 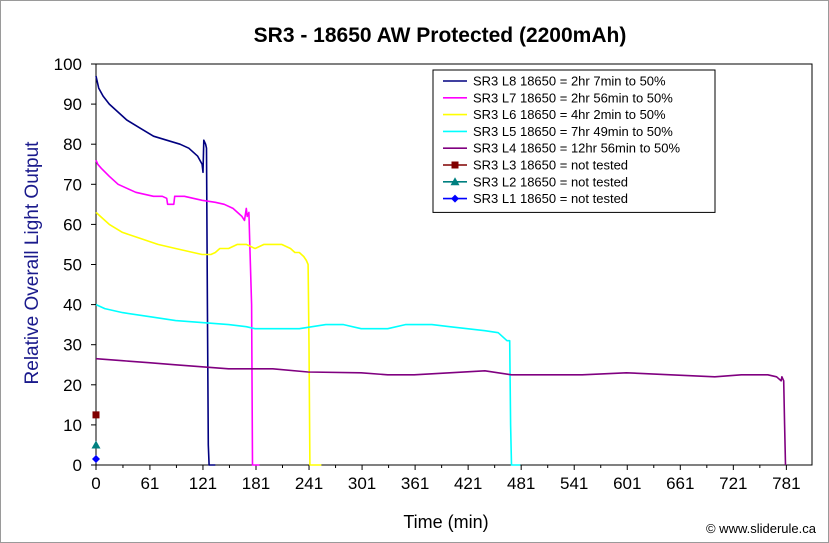 I want to click on legend-label-1: SR3 L8 18650 = 2hr 7min to 50%, so click(x=569, y=81).